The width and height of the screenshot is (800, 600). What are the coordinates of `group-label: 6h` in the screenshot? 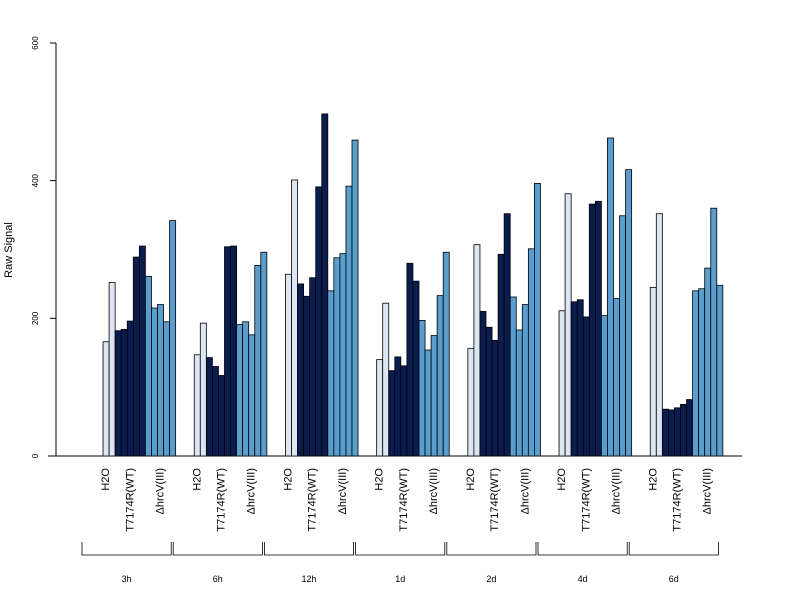 It's located at (218, 579).